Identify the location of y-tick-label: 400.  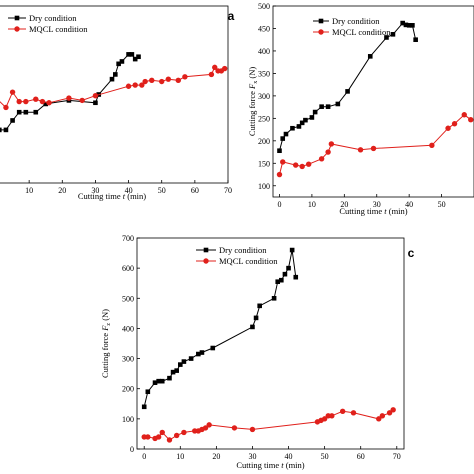
(264, 51).